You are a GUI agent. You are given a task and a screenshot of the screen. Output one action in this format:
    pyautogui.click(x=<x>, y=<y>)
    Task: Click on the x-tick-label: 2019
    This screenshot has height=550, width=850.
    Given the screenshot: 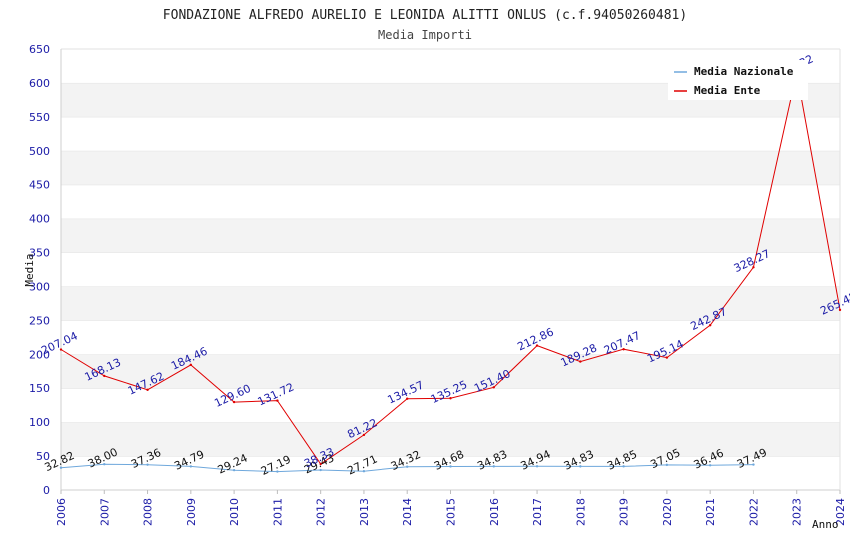 What is the action you would take?
    pyautogui.click(x=624, y=512)
    